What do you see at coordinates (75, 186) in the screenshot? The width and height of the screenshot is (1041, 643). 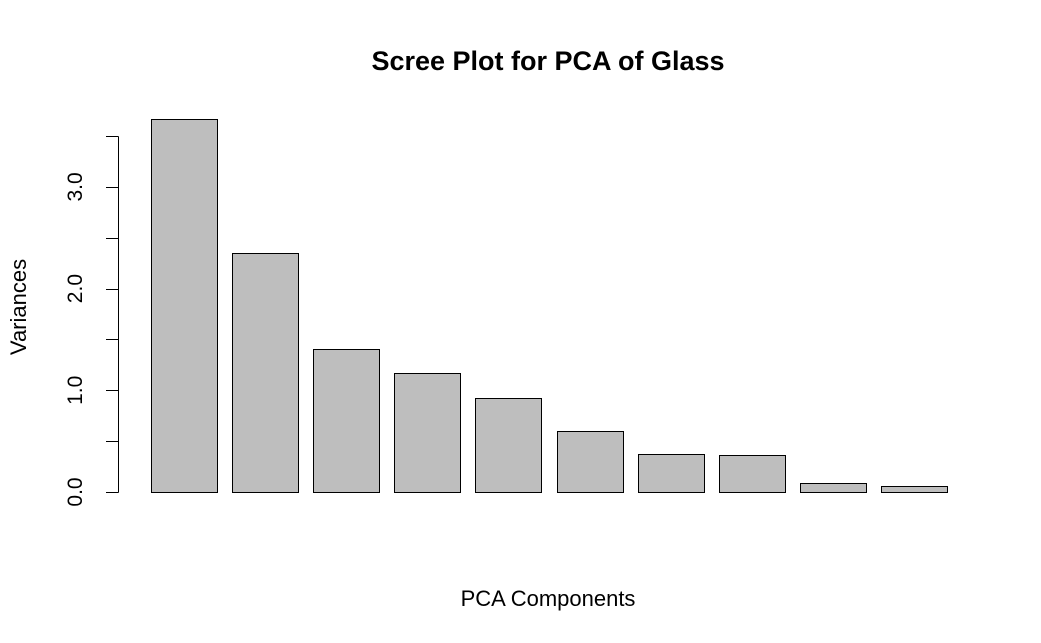 I see `y-tick-label: 3.0` at bounding box center [75, 186].